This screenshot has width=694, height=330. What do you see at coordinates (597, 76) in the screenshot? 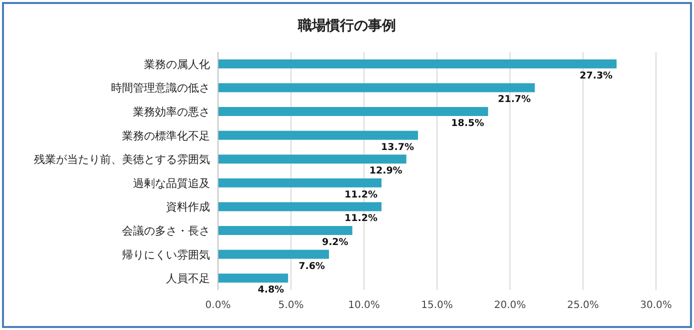
I see `data-label: 27.3%` at bounding box center [597, 76].